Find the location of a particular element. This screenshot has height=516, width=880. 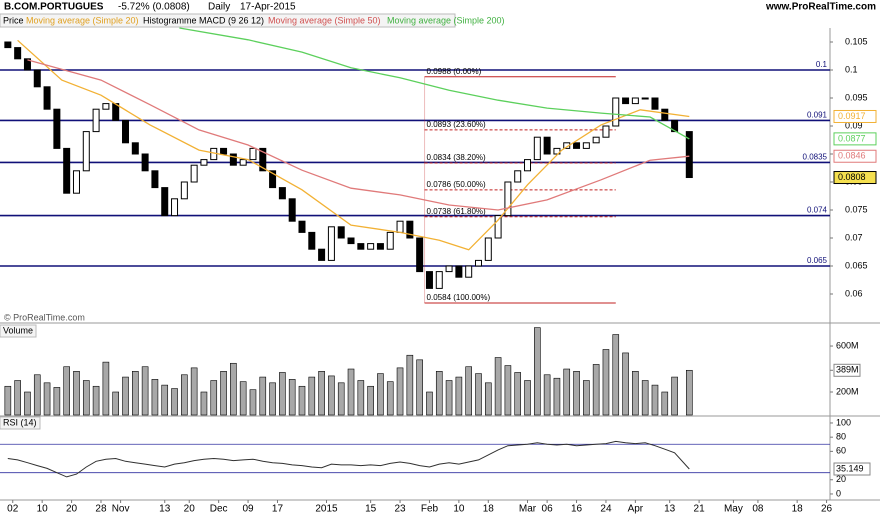

legend-ma20: Moving average (Simple 20) is located at coordinates (82, 20).